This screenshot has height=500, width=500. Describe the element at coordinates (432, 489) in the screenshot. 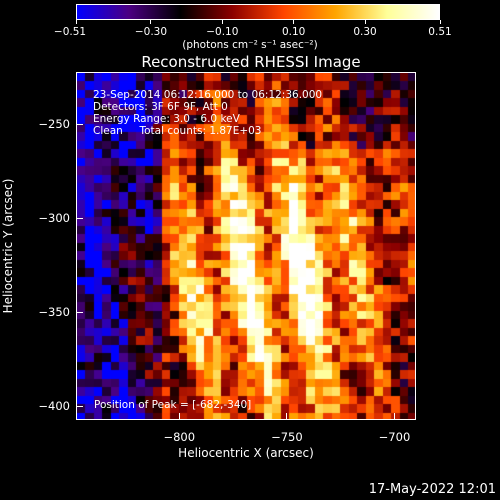

I see `footer-timestamp: 17-May-2022 12:01` at that location.